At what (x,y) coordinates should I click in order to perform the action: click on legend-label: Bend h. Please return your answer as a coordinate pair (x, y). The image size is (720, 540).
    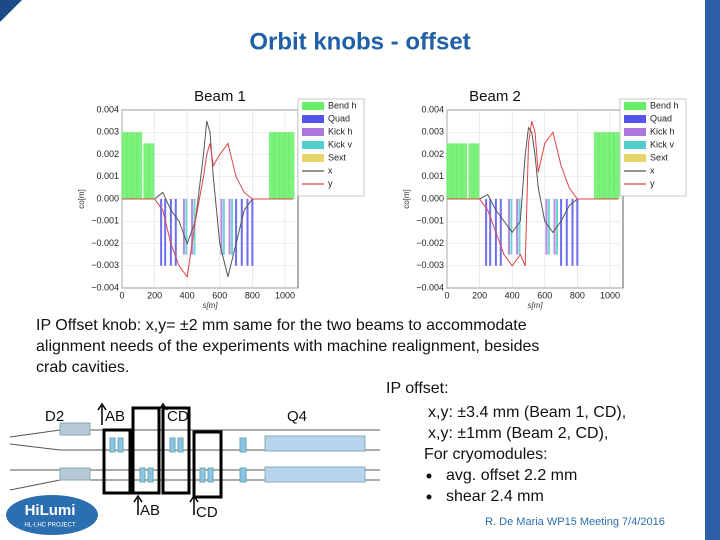
    Looking at the image, I should click on (664, 105).